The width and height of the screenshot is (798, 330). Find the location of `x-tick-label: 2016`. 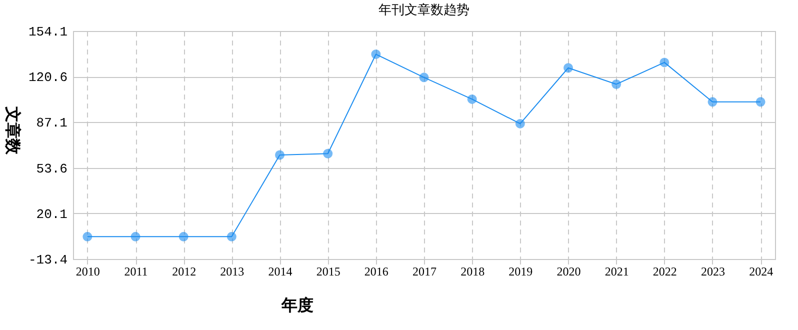

x-tick-label: 2016 is located at coordinates (376, 271).